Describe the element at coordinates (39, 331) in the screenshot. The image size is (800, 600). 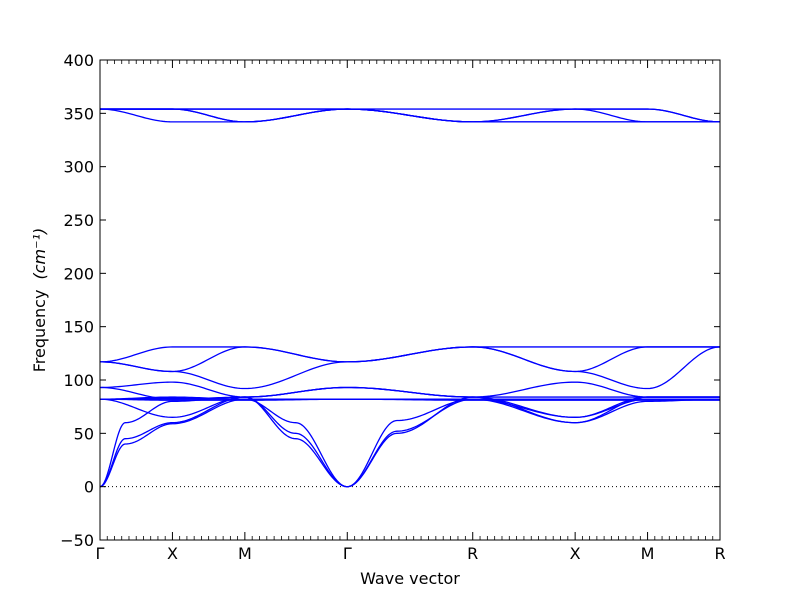
I see `y-axis-label-text: Frequency` at that location.